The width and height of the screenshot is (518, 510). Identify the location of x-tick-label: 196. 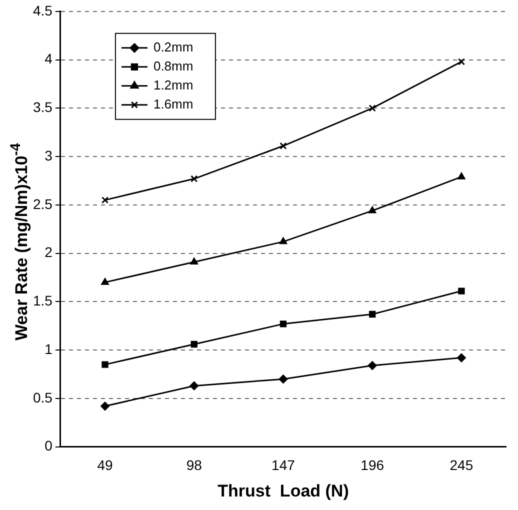
(372, 465).